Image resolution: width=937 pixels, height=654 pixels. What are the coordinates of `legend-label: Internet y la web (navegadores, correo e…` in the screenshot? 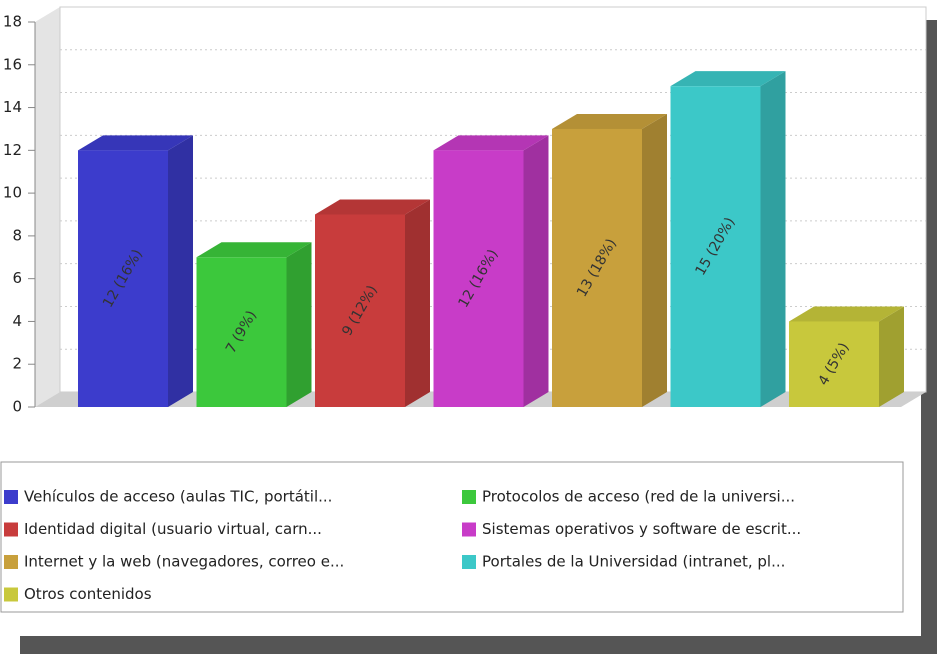 It's located at (184, 562).